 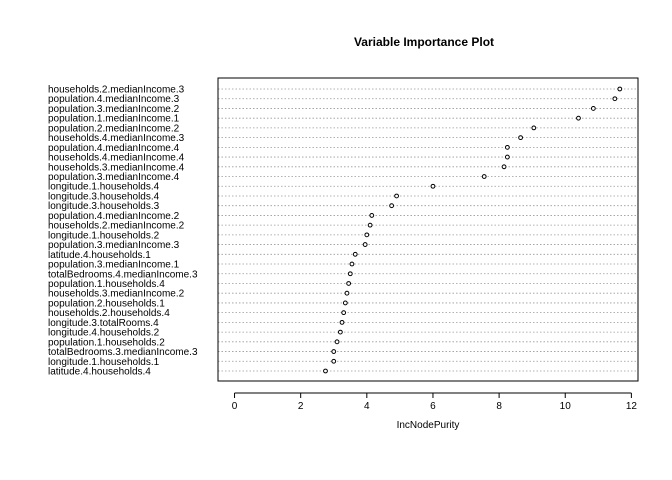 What do you see at coordinates (114, 177) in the screenshot?
I see `category-label: population.3.medianIncome.4` at bounding box center [114, 177].